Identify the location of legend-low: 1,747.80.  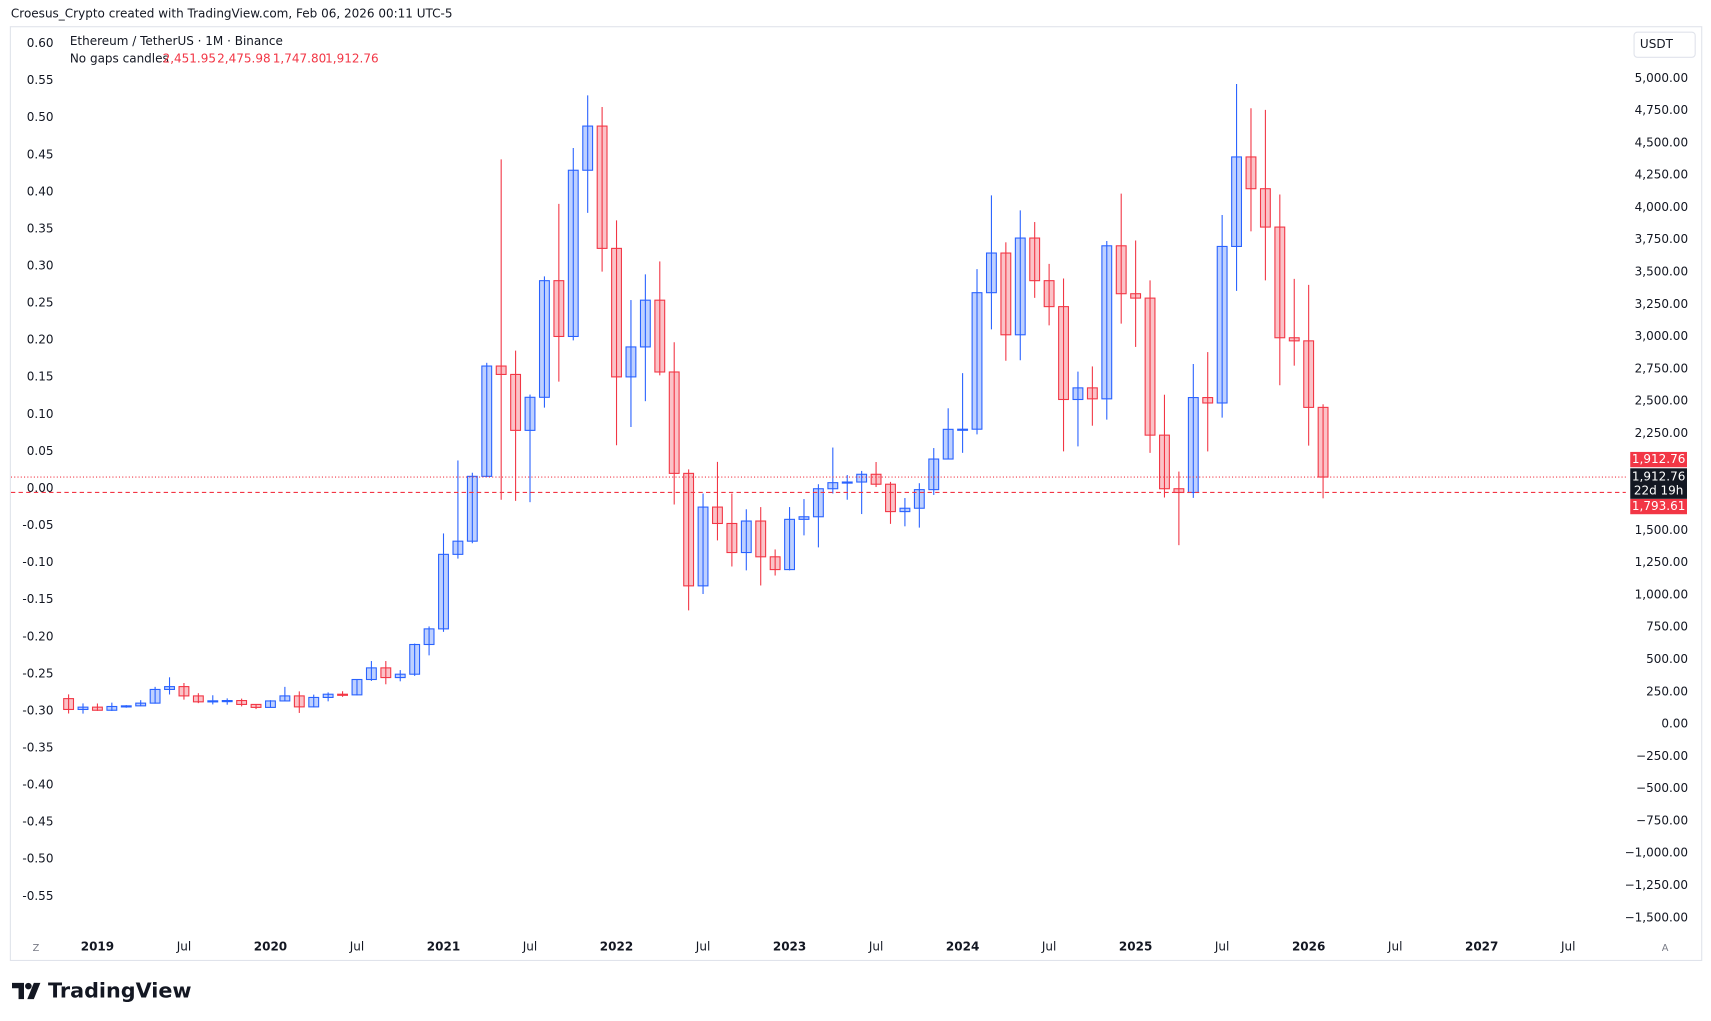
(299, 58).